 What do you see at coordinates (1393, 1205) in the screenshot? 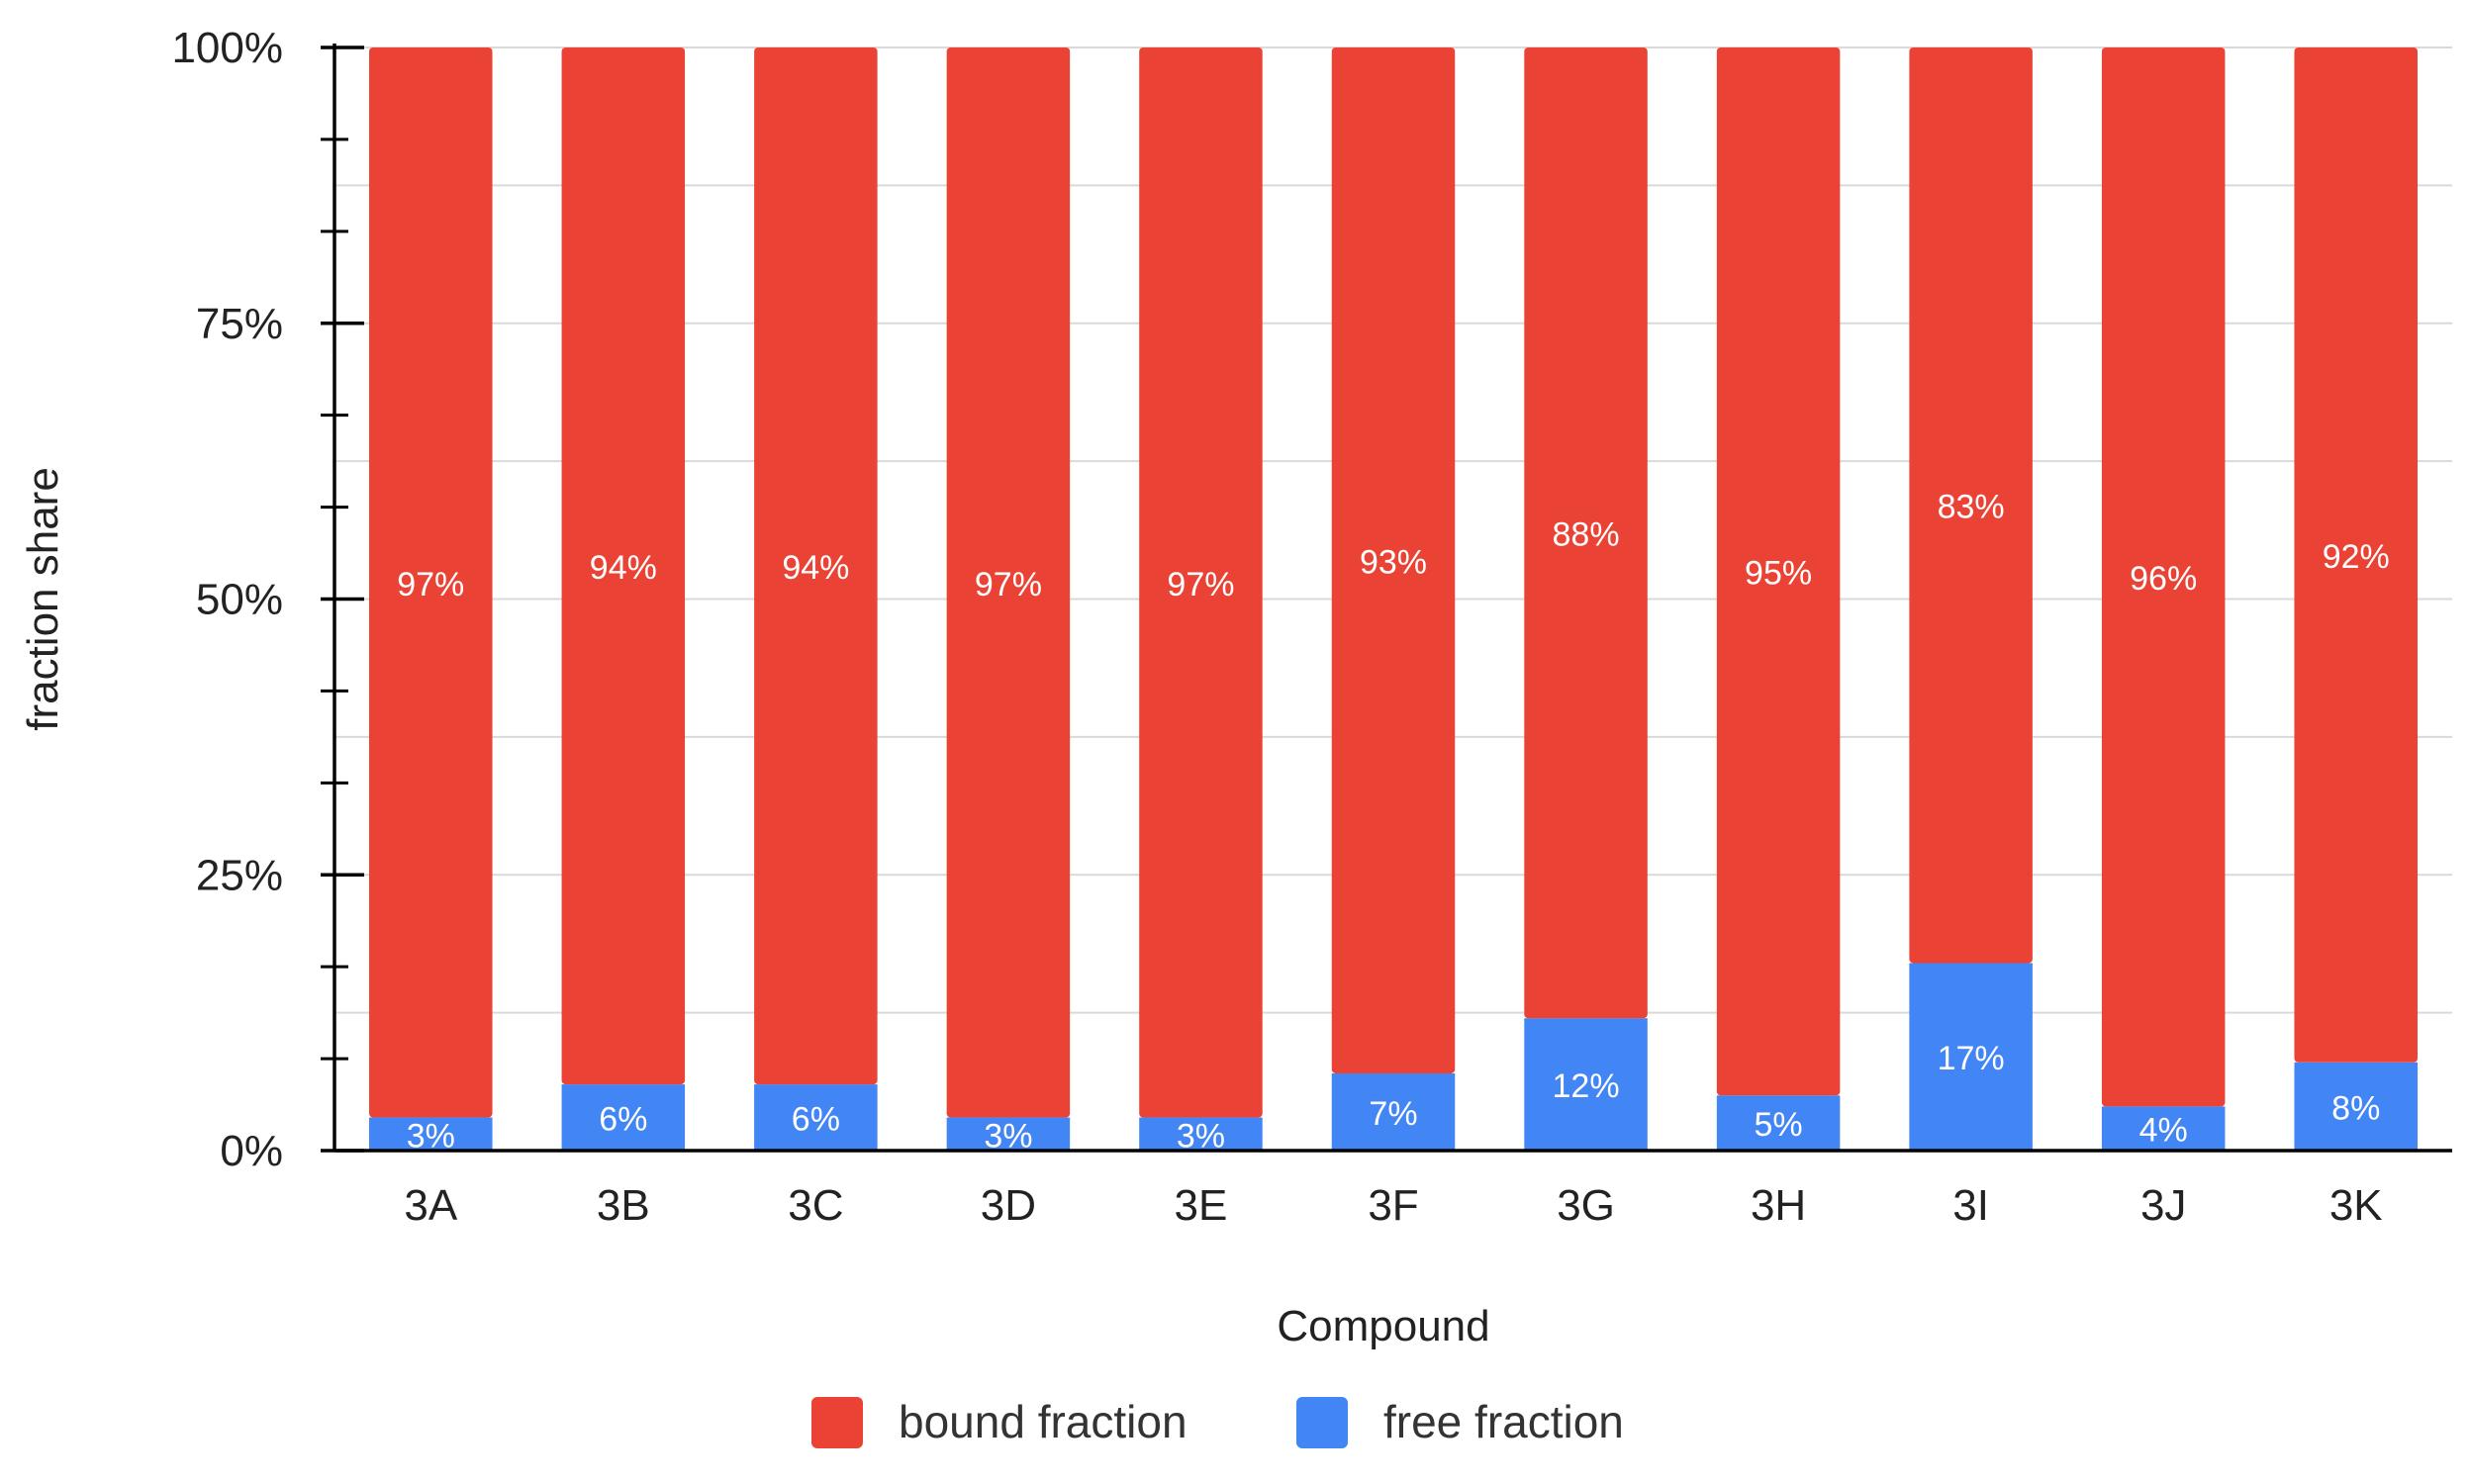
I see `x-tick-label: 3F` at bounding box center [1393, 1205].